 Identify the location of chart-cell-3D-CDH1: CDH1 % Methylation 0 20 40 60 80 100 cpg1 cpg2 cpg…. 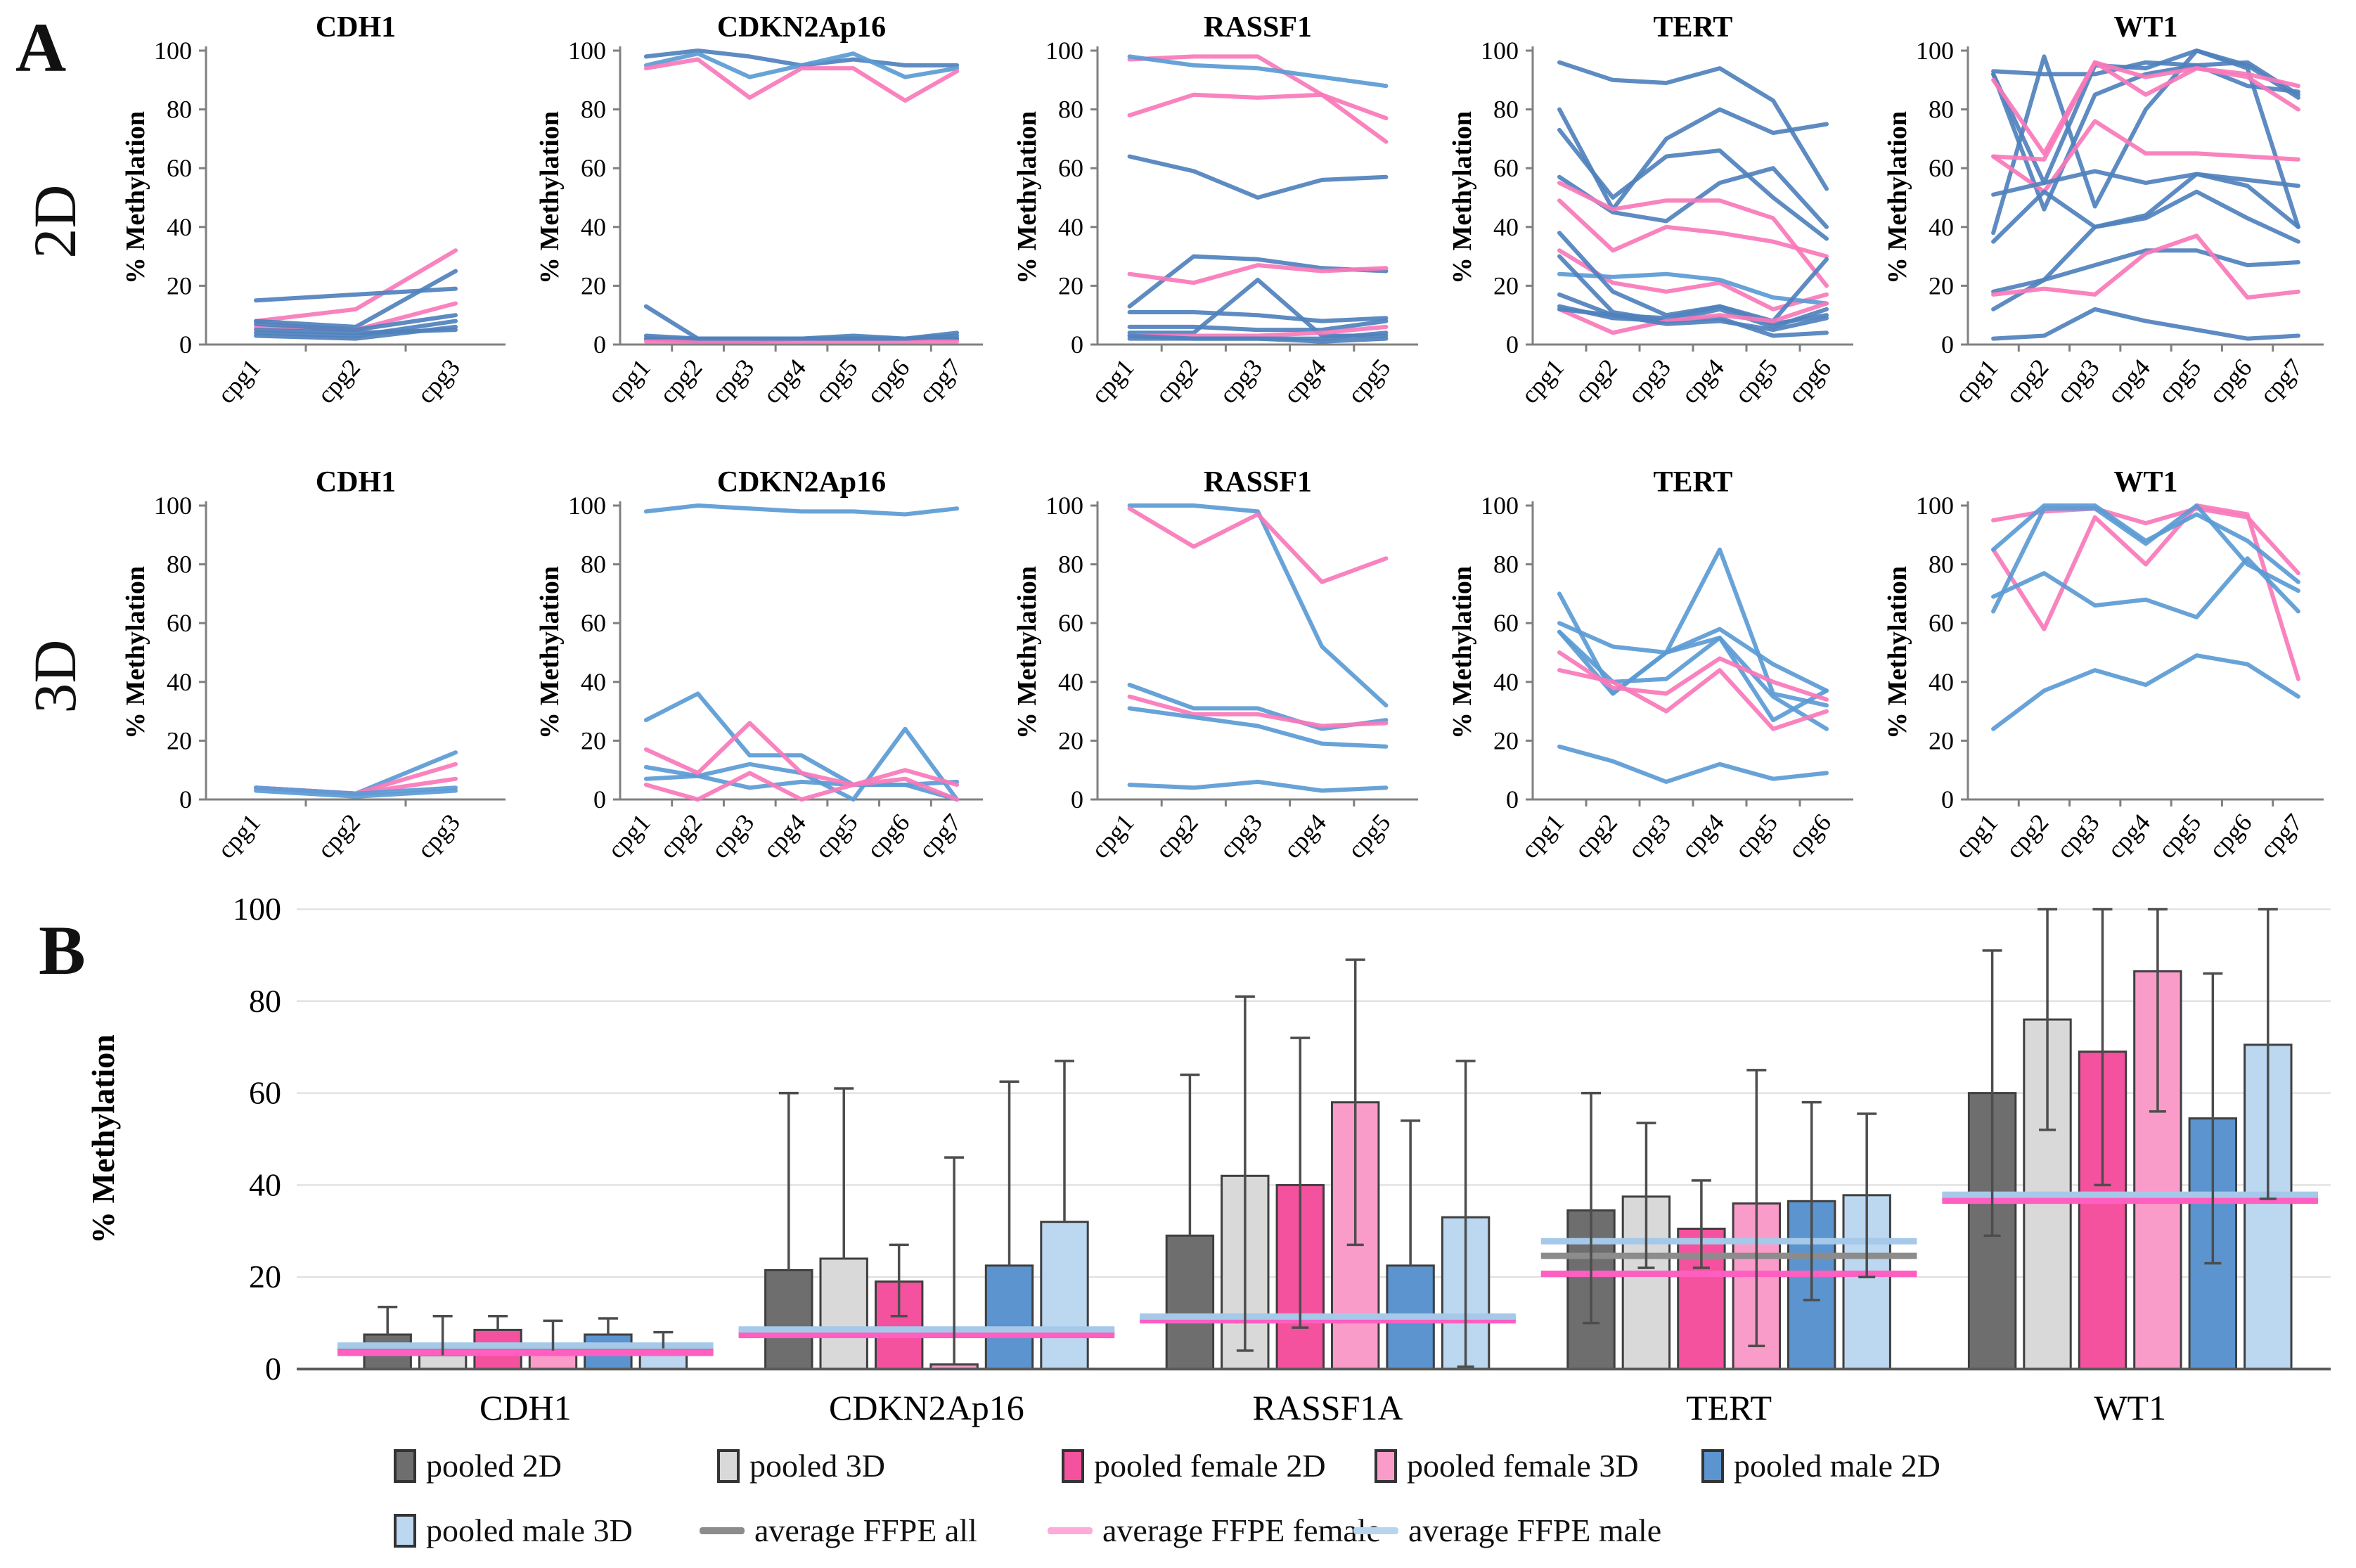
(316, 679).